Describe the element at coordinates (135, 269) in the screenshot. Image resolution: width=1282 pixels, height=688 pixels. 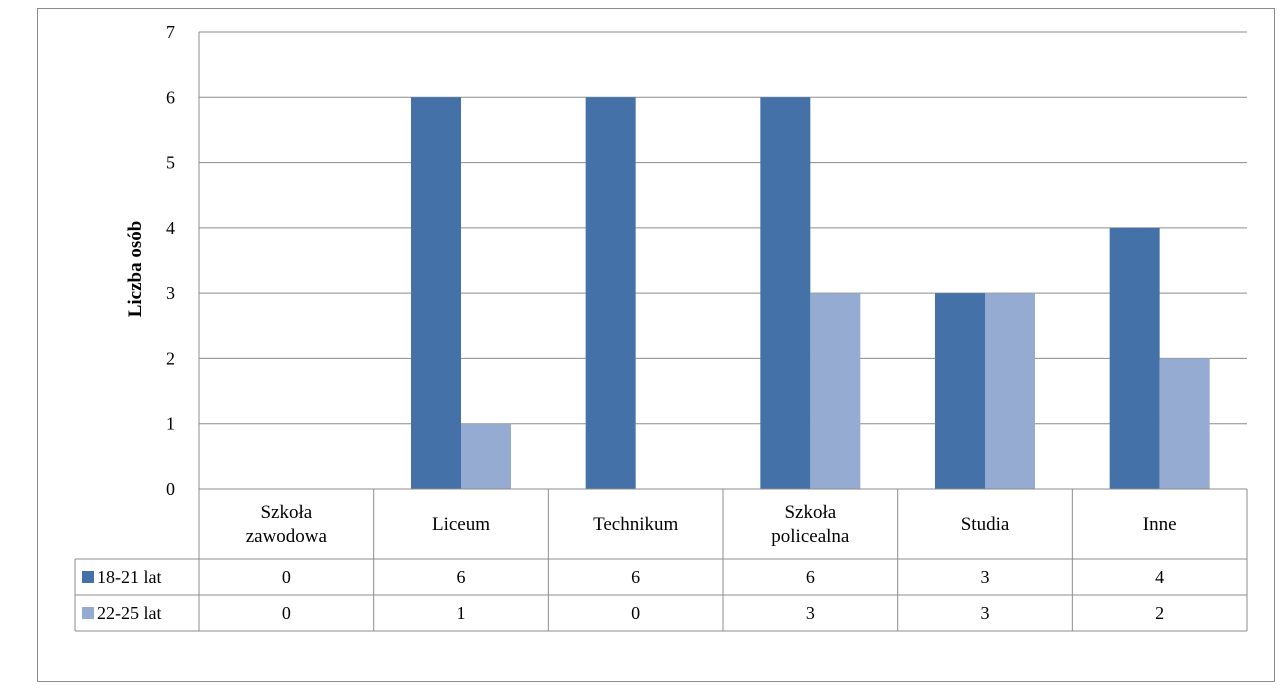
I see `y-axis-label: Liczba osób` at that location.